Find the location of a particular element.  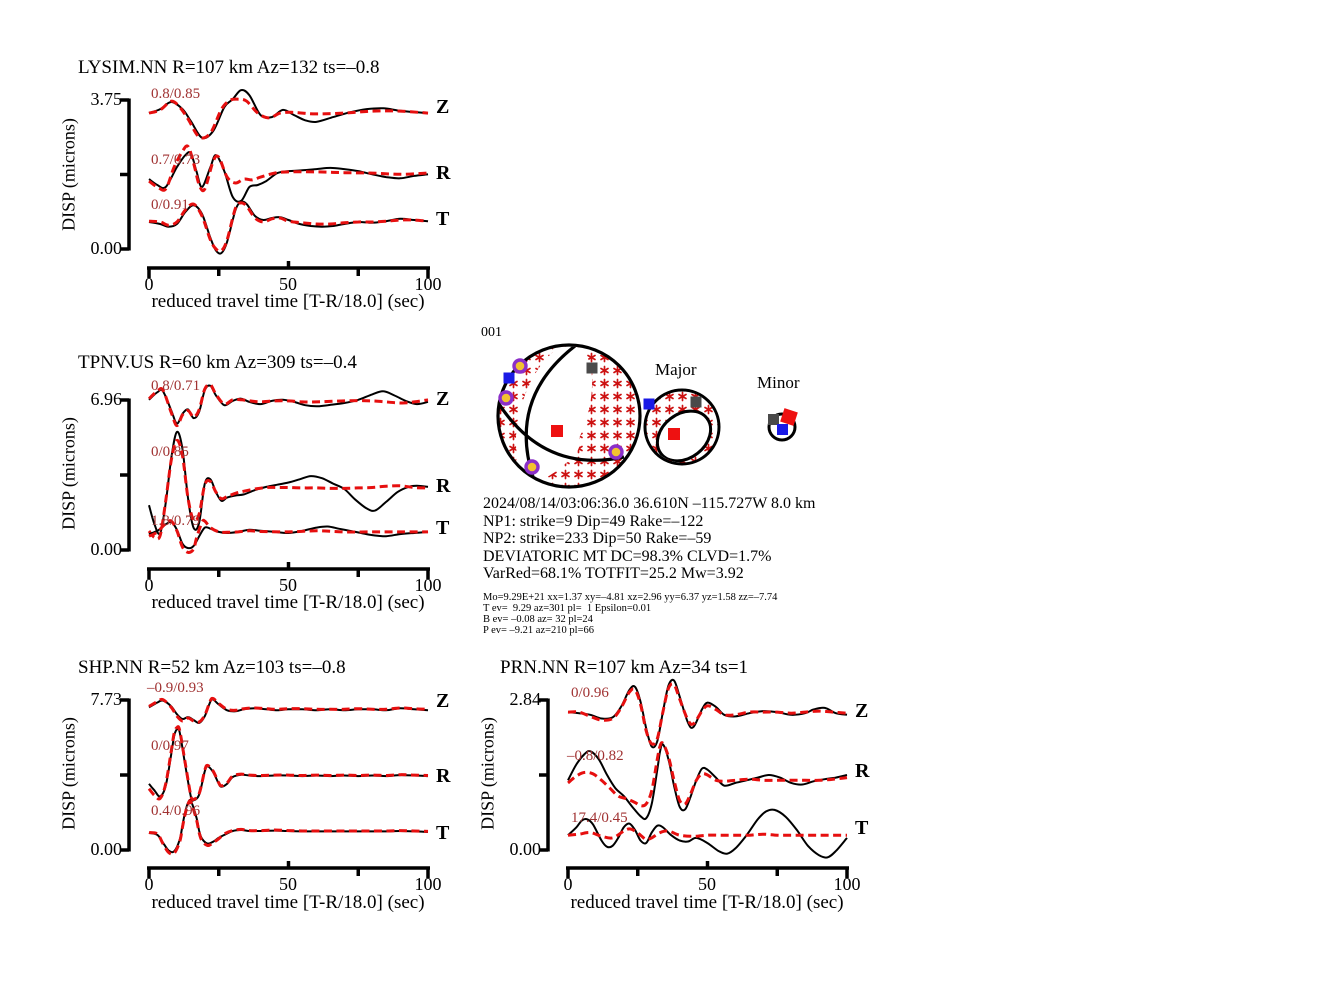

station-position-markers is located at coordinates (561, 416).